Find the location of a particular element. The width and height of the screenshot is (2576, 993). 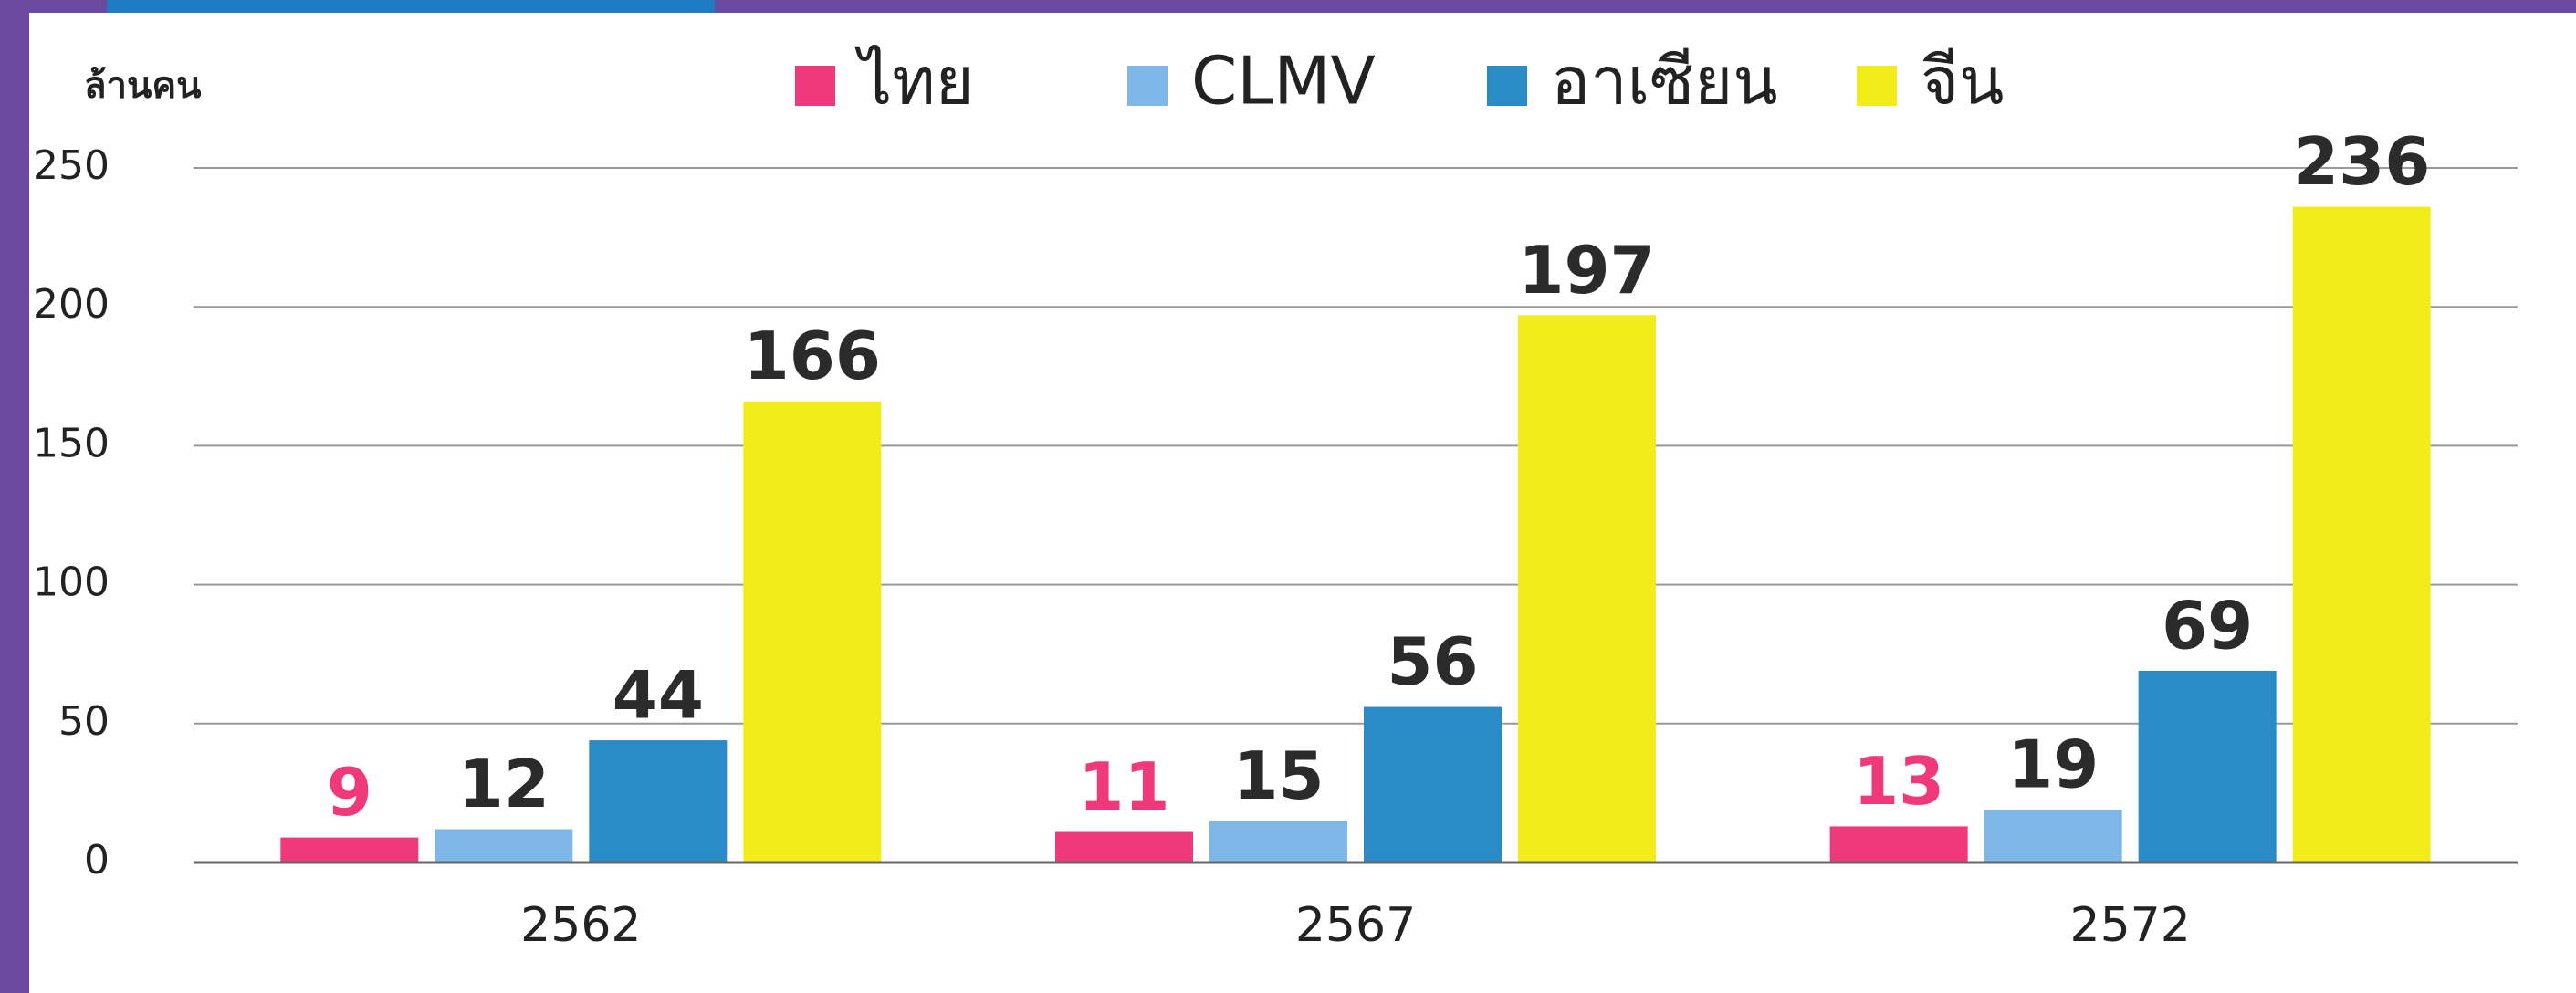

data-label: 19 is located at coordinates (2053, 765).